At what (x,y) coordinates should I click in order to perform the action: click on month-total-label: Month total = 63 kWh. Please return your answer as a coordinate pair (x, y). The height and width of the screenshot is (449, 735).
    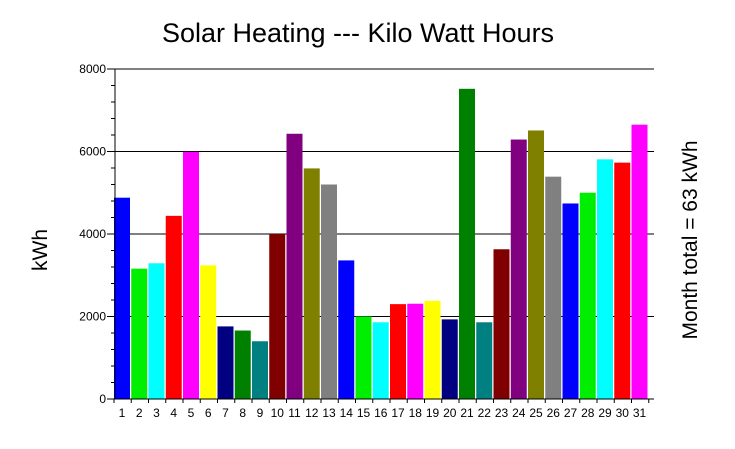
    Looking at the image, I should click on (690, 239).